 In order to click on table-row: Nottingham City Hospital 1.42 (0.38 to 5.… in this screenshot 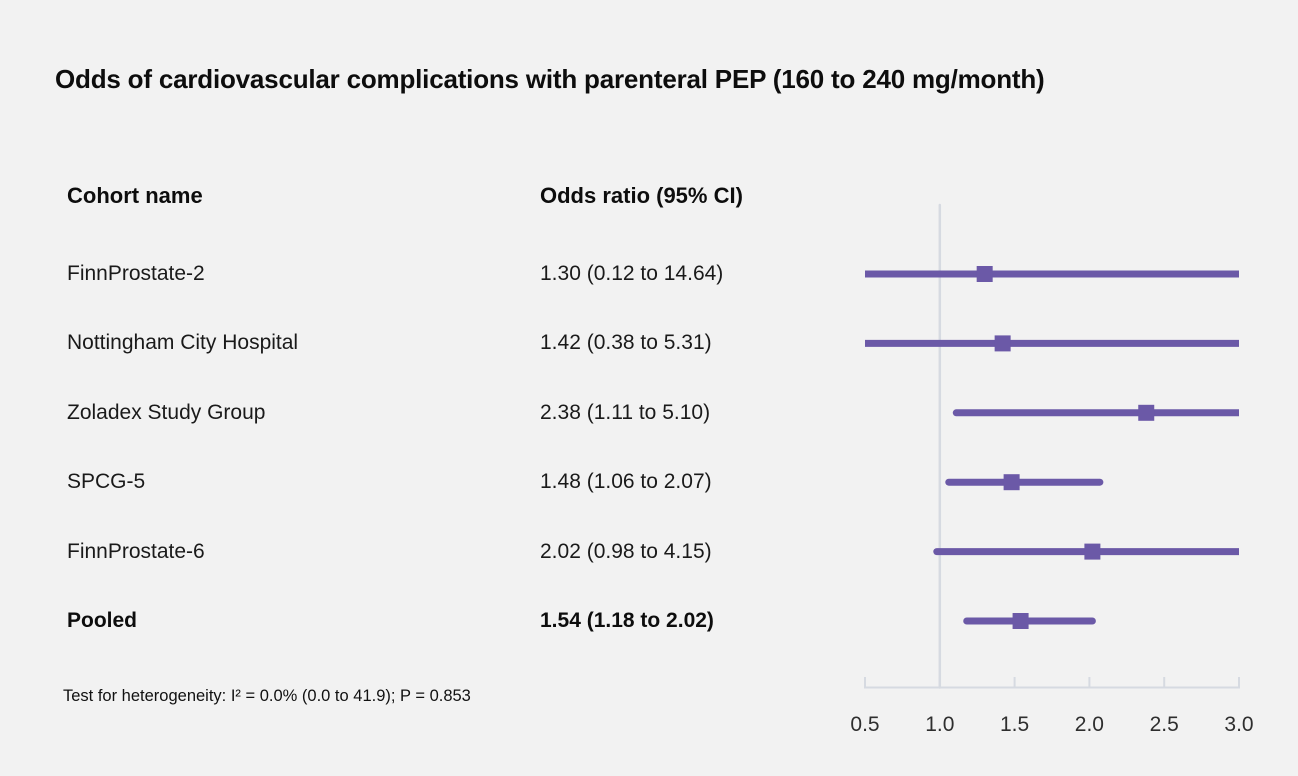, I will do `click(420, 343)`.